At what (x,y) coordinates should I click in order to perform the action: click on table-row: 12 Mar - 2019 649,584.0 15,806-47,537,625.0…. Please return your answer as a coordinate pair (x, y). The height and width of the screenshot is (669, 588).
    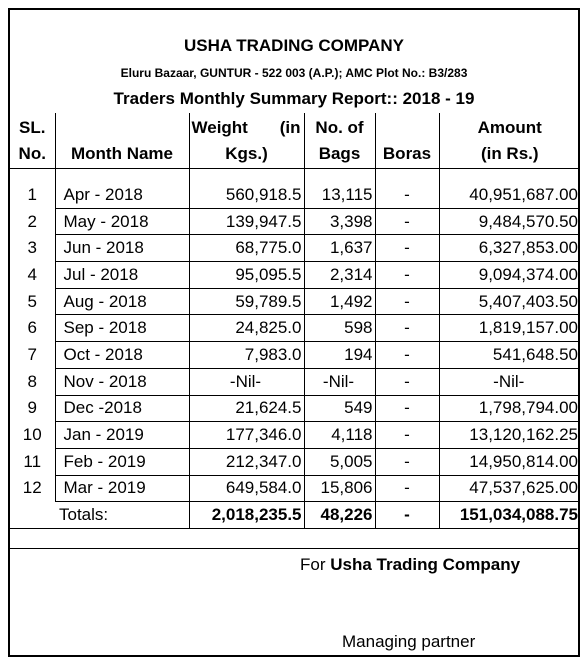
    Looking at the image, I should click on (295, 489).